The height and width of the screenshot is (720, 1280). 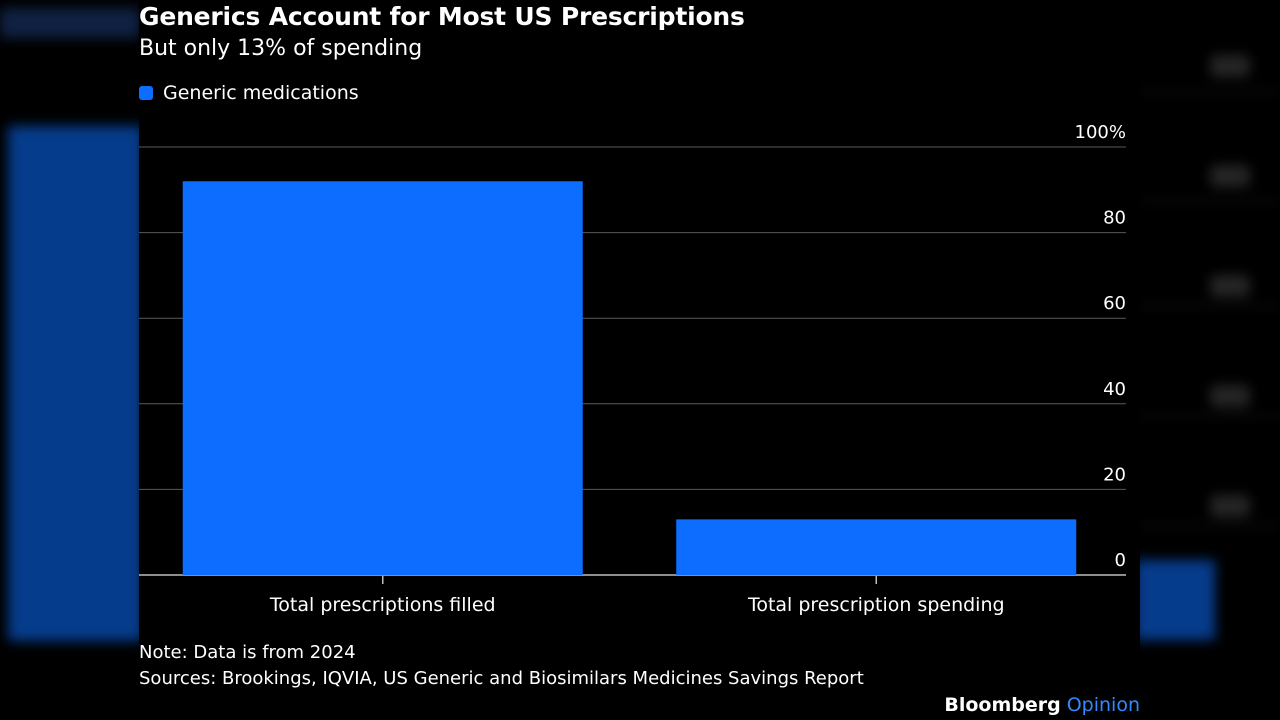 What do you see at coordinates (1114, 218) in the screenshot?
I see `y-tick-label: 80` at bounding box center [1114, 218].